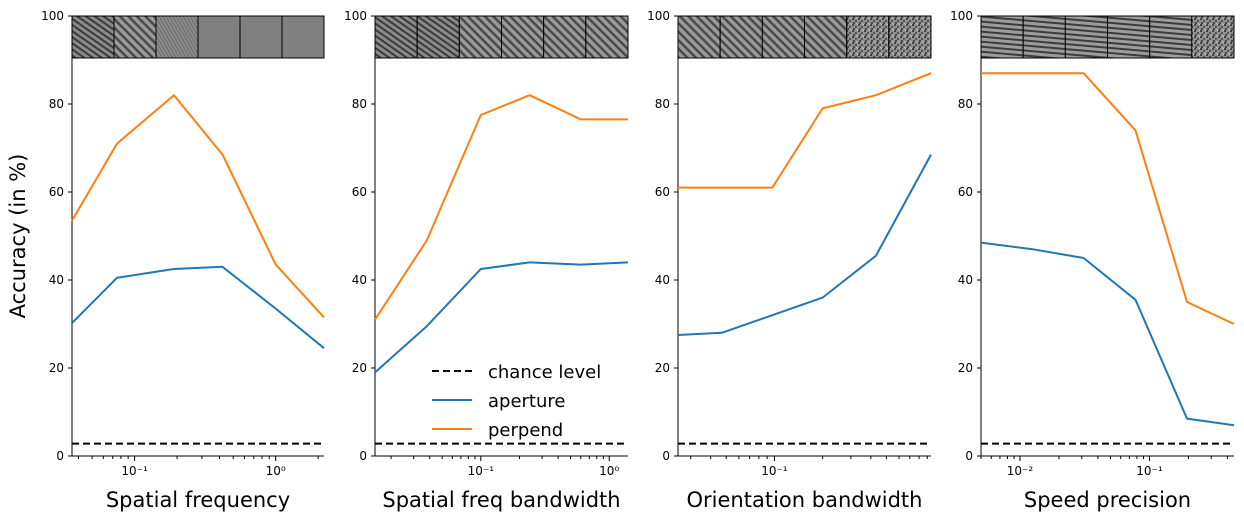  I want to click on legend-label-chance-level: chance level, so click(544, 372).